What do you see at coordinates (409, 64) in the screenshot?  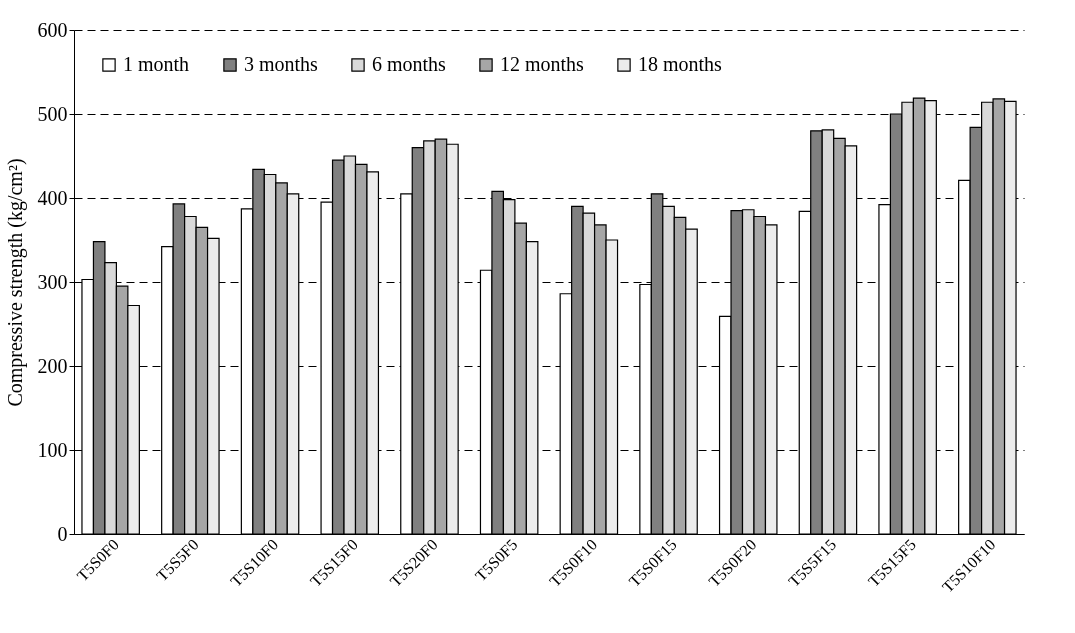 I see `legend-label: 6 months` at bounding box center [409, 64].